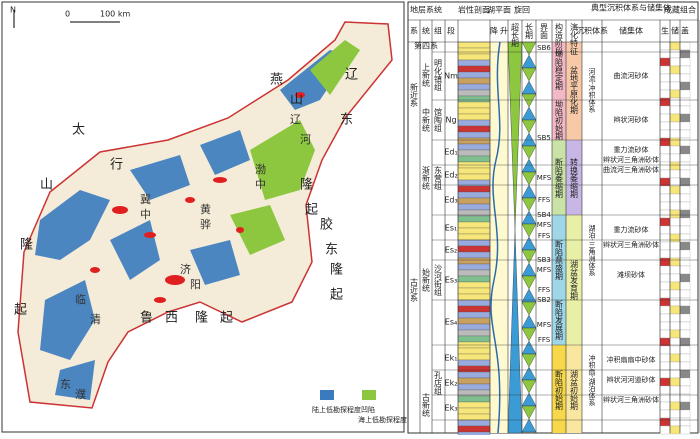 The image size is (700, 439). What do you see at coordinates (351, 75) in the screenshot?
I see `map-label: 辽` at bounding box center [351, 75].